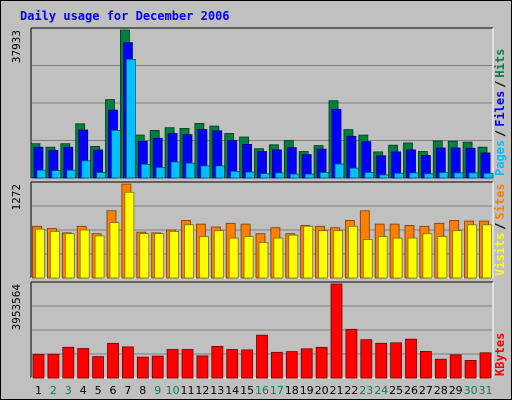  What do you see at coordinates (16, 46) in the screenshot?
I see `panel-hits-max-label: 37933` at bounding box center [16, 46].